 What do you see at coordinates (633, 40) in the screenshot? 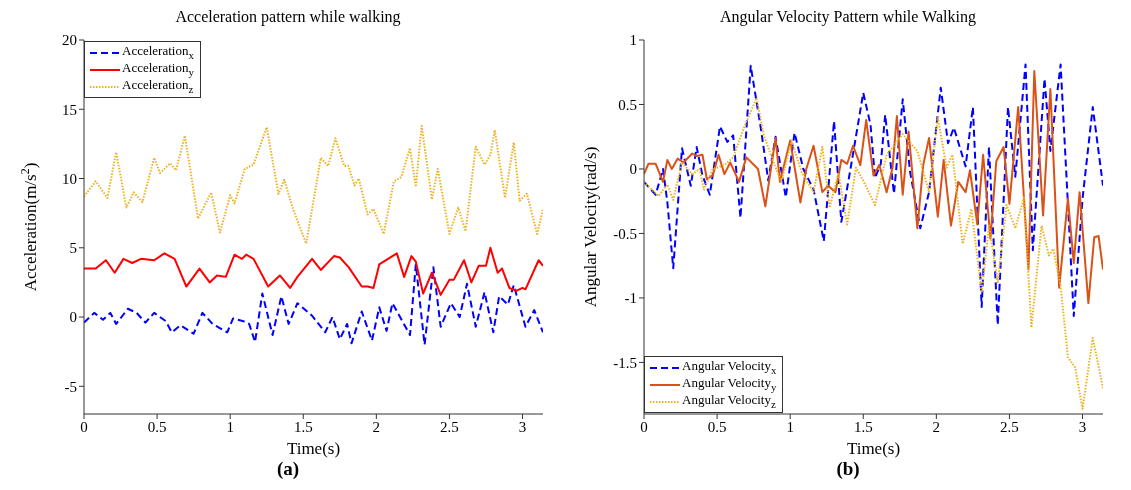
I see `y-tick-label: 1` at bounding box center [633, 40].